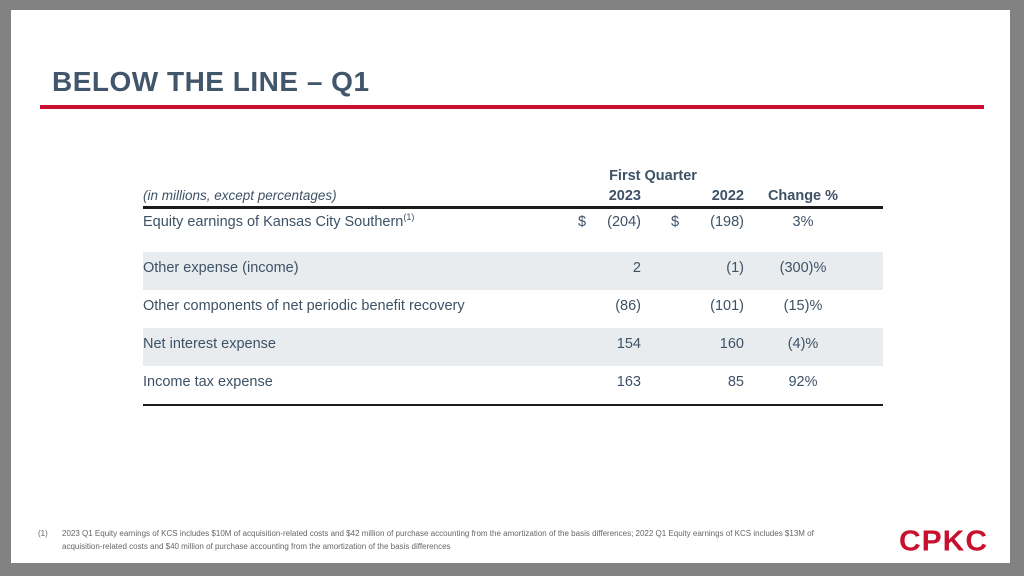  Describe the element at coordinates (221, 268) in the screenshot. I see `row-label: Other expense (income)` at that location.